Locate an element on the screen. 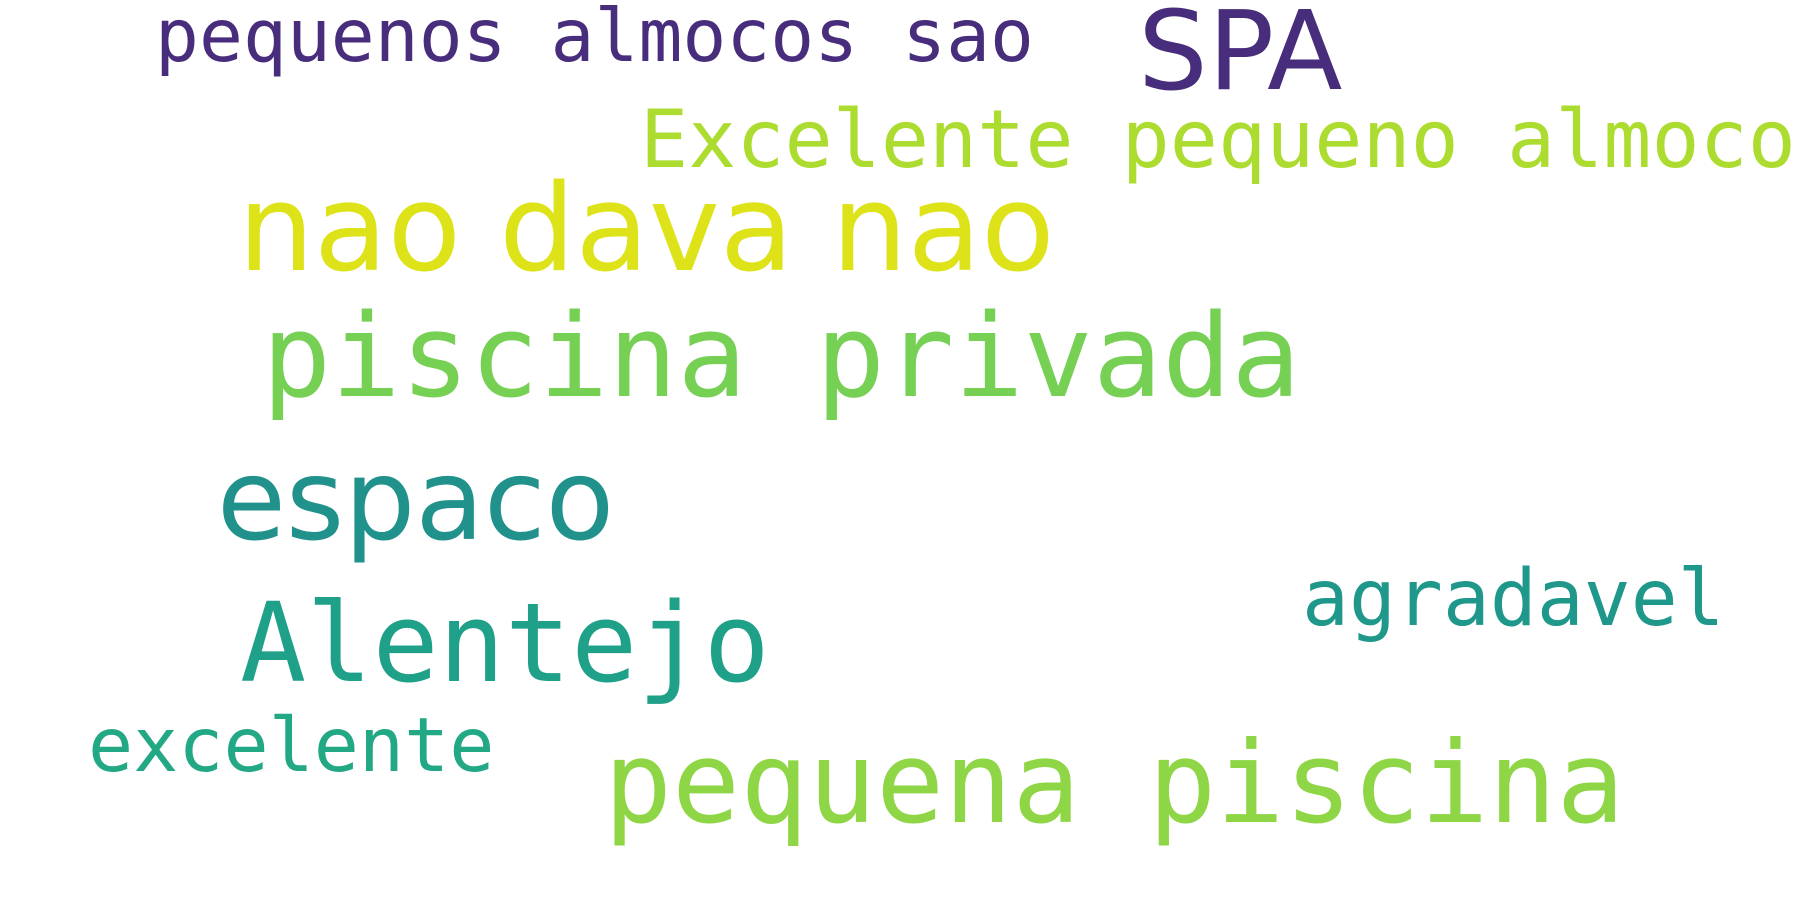 The image size is (1800, 900). word-pequenos-almocos-sao: pequenos almocos sao is located at coordinates (594, 39).